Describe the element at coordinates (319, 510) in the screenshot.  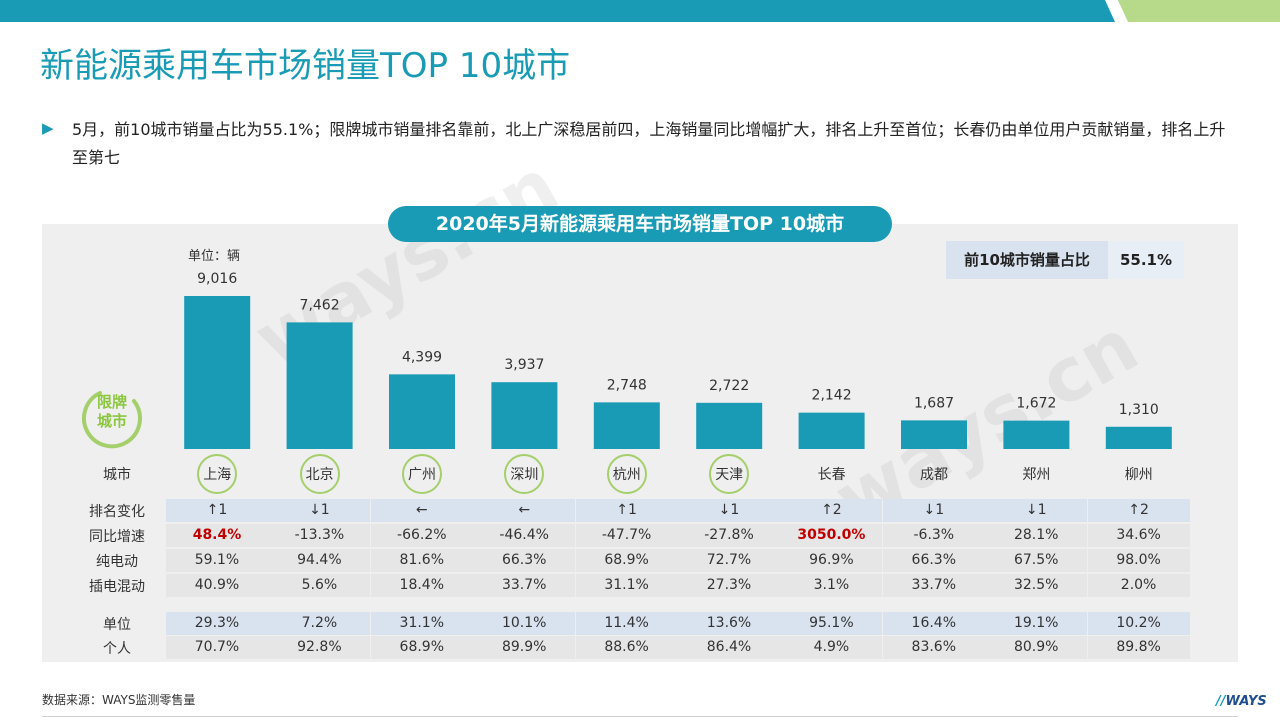
I see `cell-rank-change: ↓1` at that location.